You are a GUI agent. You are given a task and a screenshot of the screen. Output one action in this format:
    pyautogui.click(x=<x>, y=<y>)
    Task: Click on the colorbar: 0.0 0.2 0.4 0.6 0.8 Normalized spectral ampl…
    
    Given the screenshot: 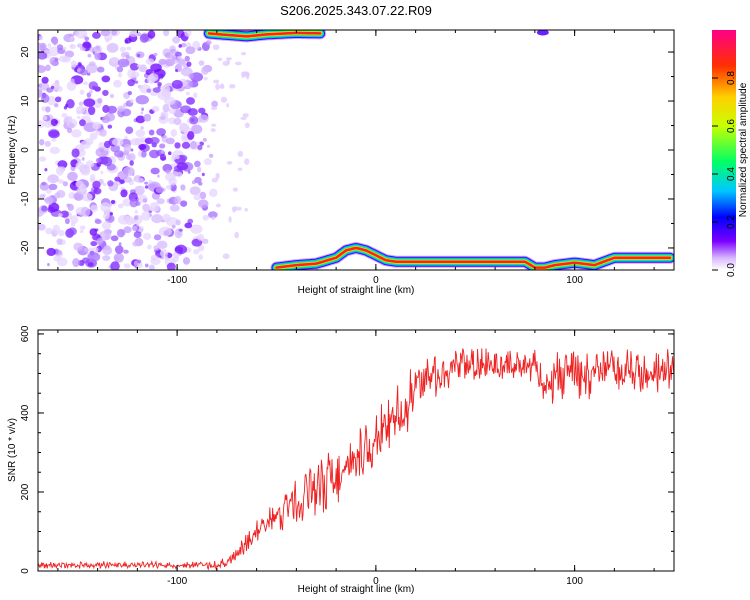 What is the action you would take?
    pyautogui.click(x=730, y=153)
    